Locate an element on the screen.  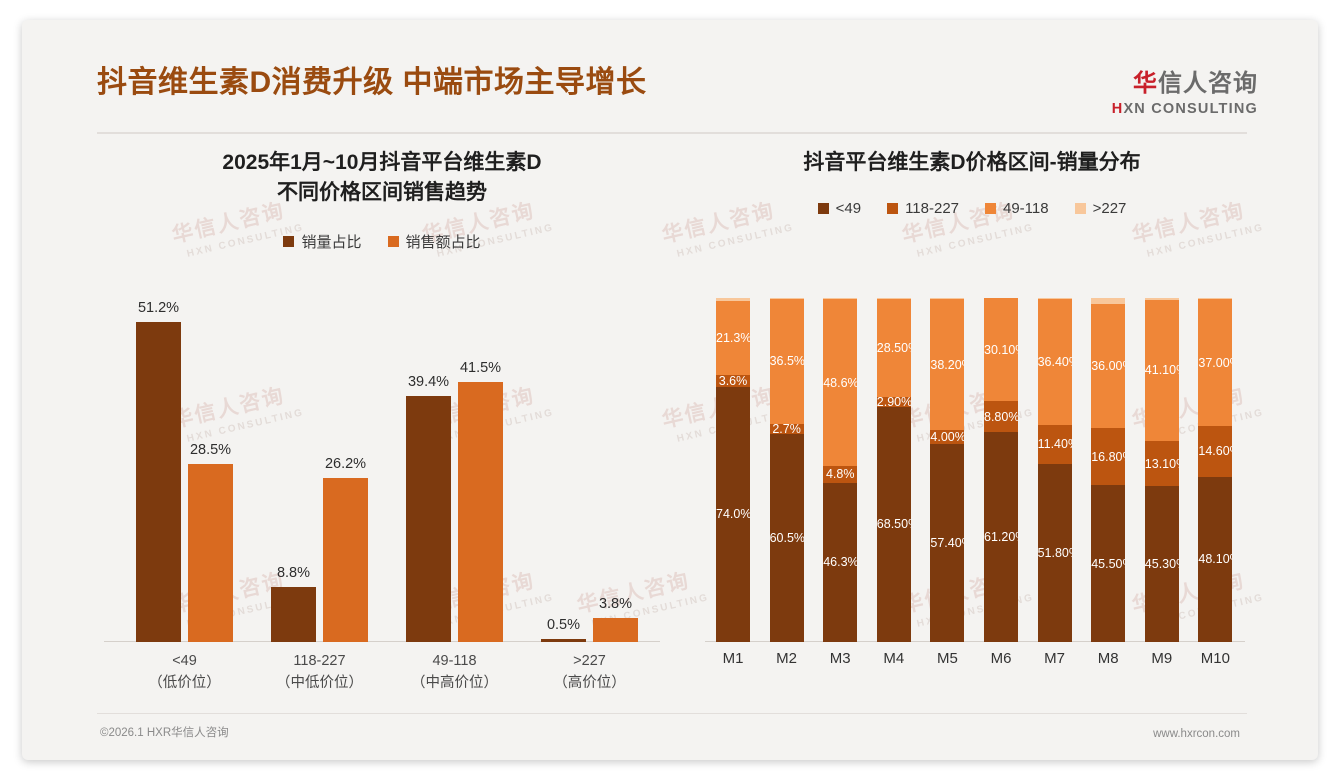
stack-segment-label: 61.20% is located at coordinates (1001, 536).